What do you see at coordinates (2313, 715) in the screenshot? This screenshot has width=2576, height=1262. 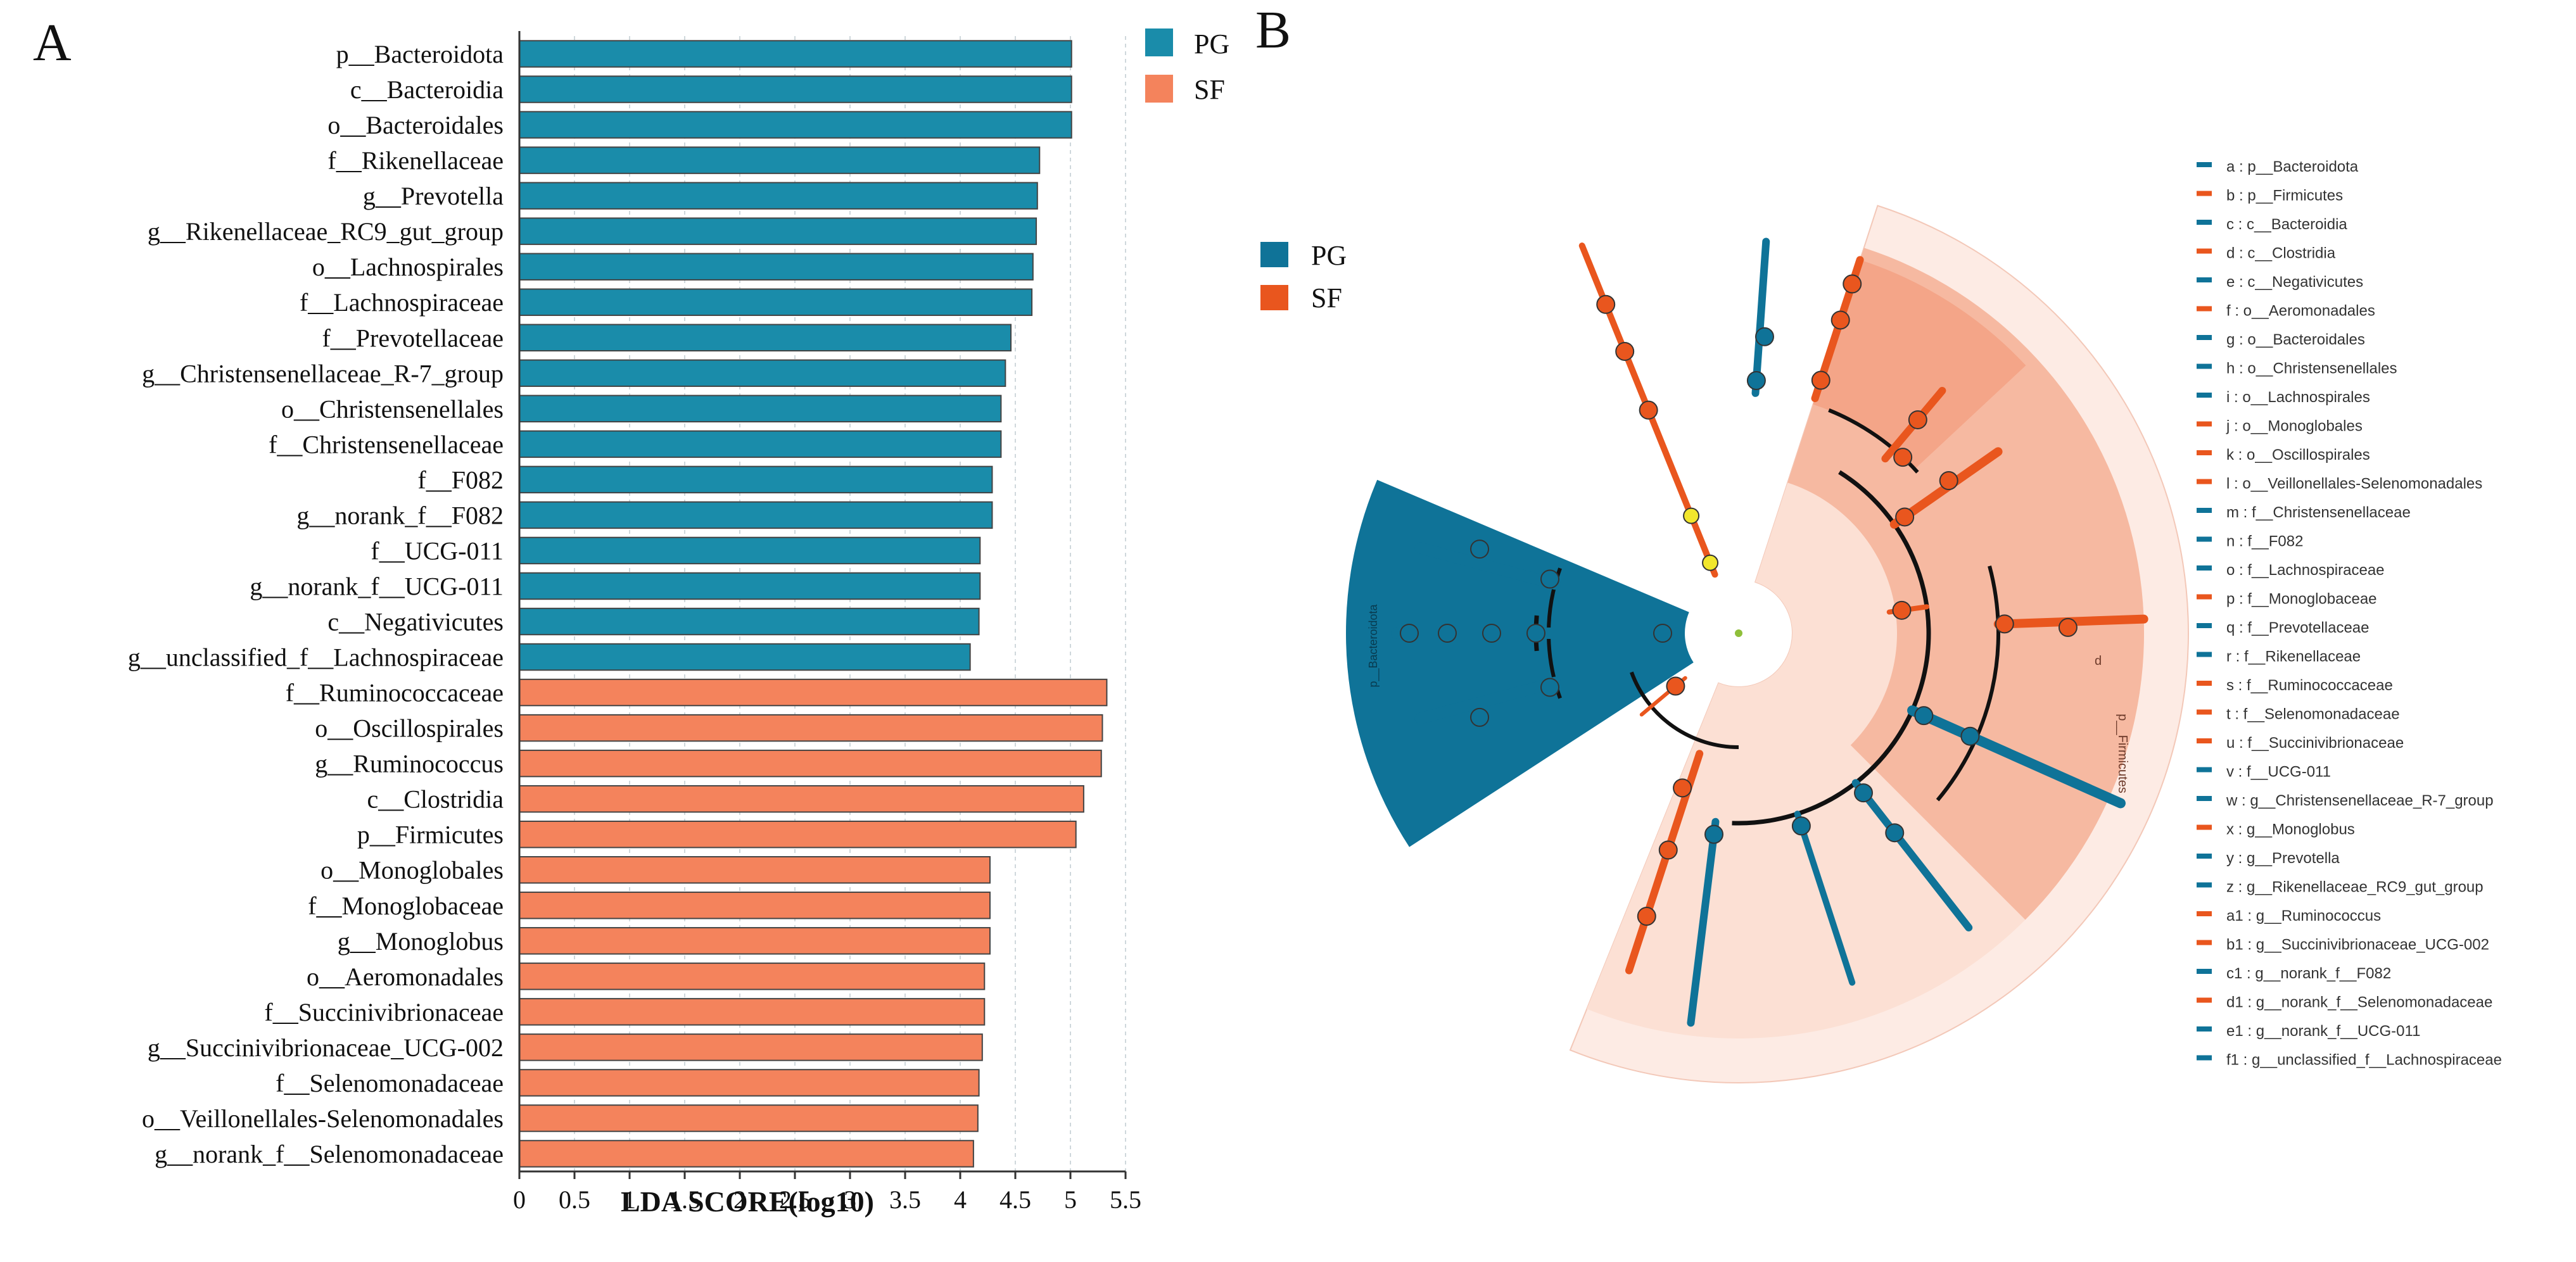 I see `cladogram-key-item: t : f__Selenomonadaceae` at bounding box center [2313, 715].